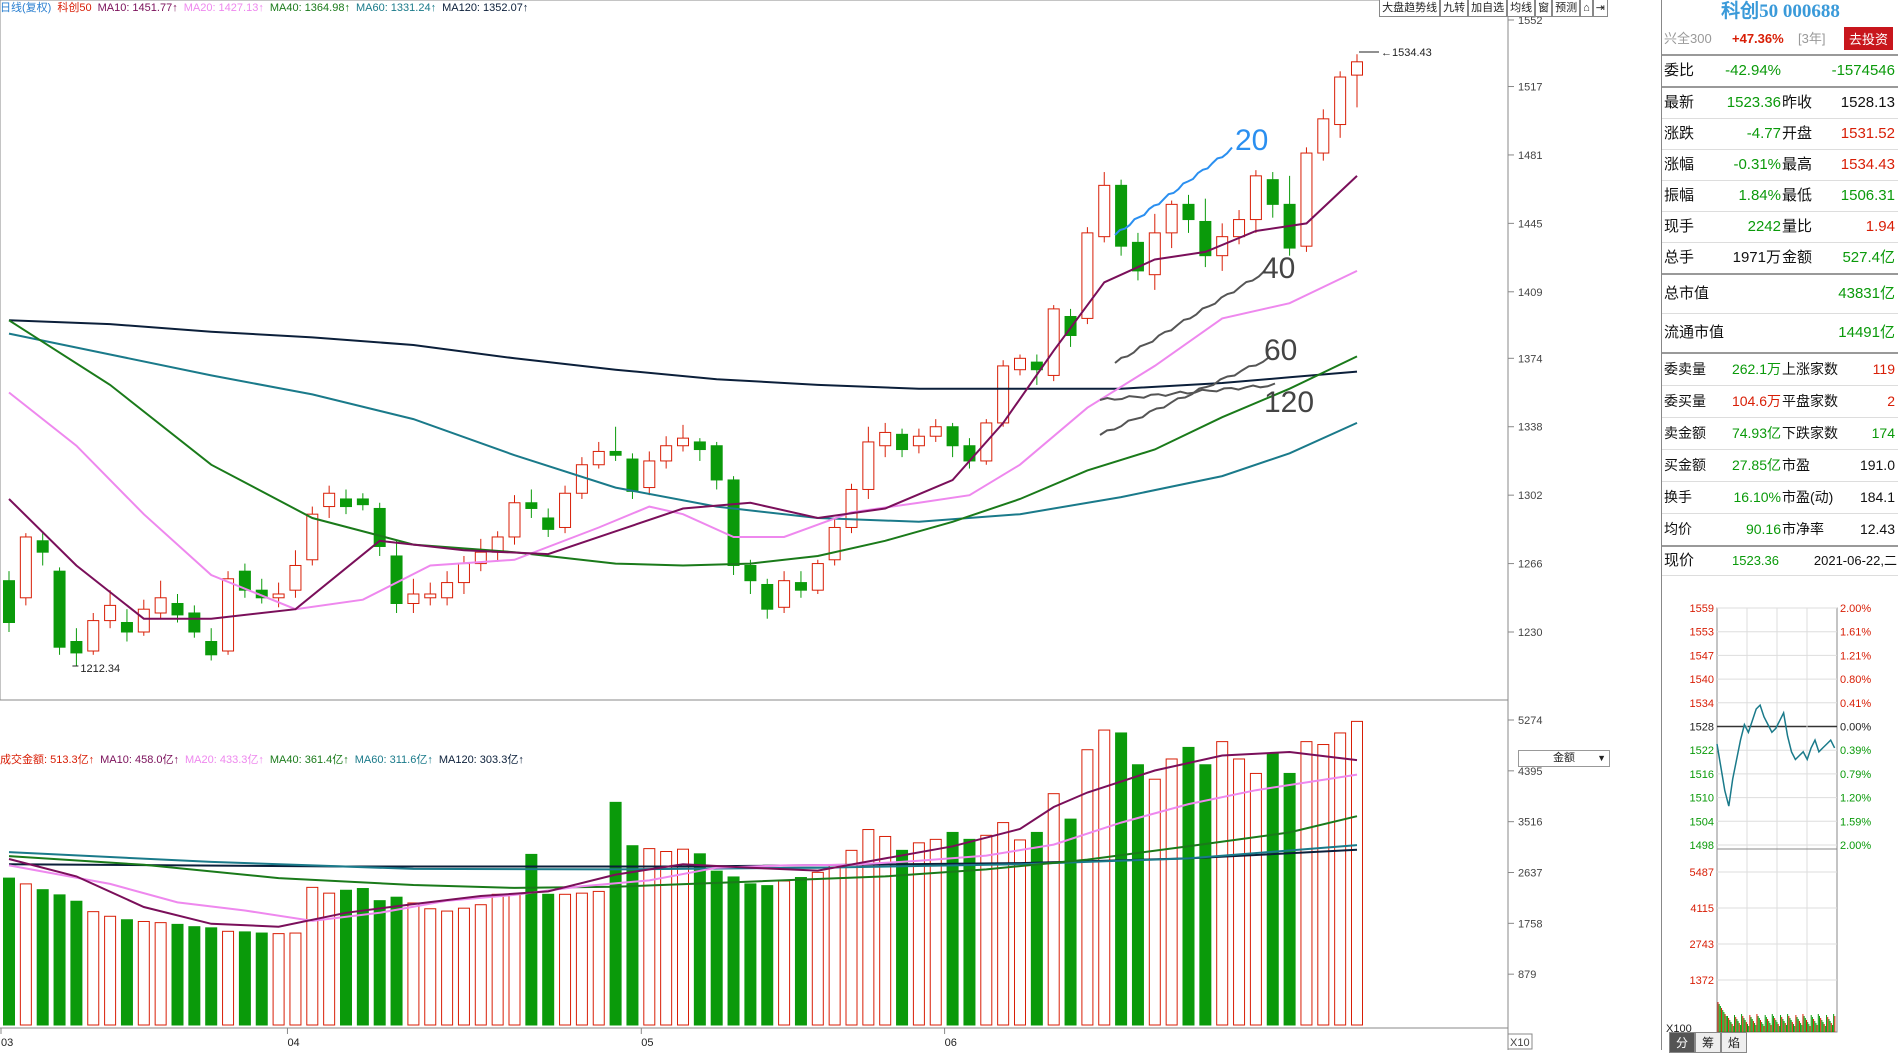 This screenshot has width=1898, height=1053. I want to click on quote-label: 最新, so click(1679, 102).